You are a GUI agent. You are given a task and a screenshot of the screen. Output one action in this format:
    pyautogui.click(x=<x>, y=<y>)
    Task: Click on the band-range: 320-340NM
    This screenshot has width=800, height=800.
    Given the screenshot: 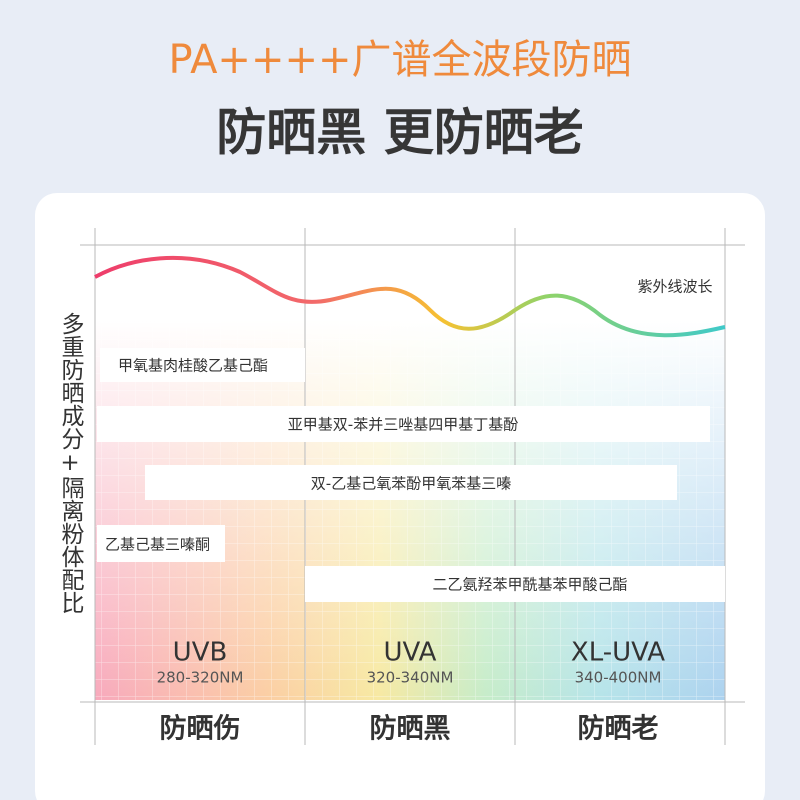 What is the action you would take?
    pyautogui.click(x=410, y=678)
    